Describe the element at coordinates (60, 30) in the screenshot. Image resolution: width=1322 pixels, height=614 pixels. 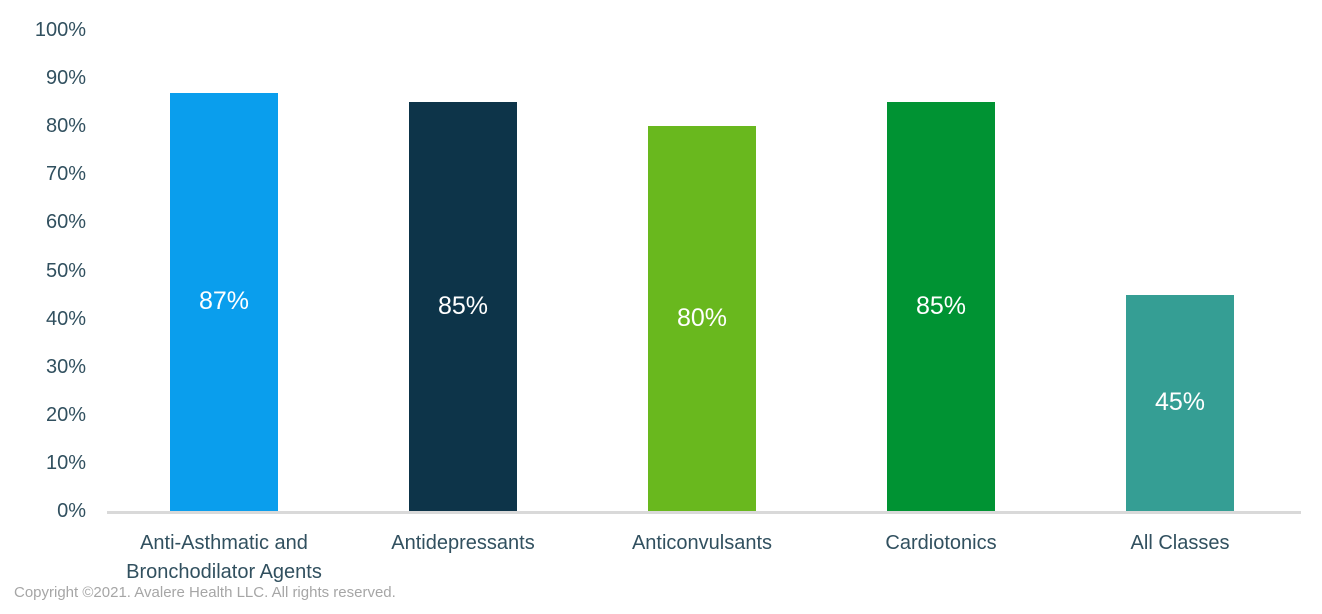
I see `y-axis-tick-label: 100%` at that location.